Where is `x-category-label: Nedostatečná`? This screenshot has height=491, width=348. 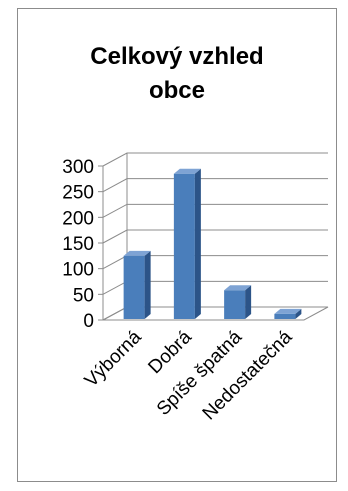 x-category-label: Nedostatečná is located at coordinates (248, 375).